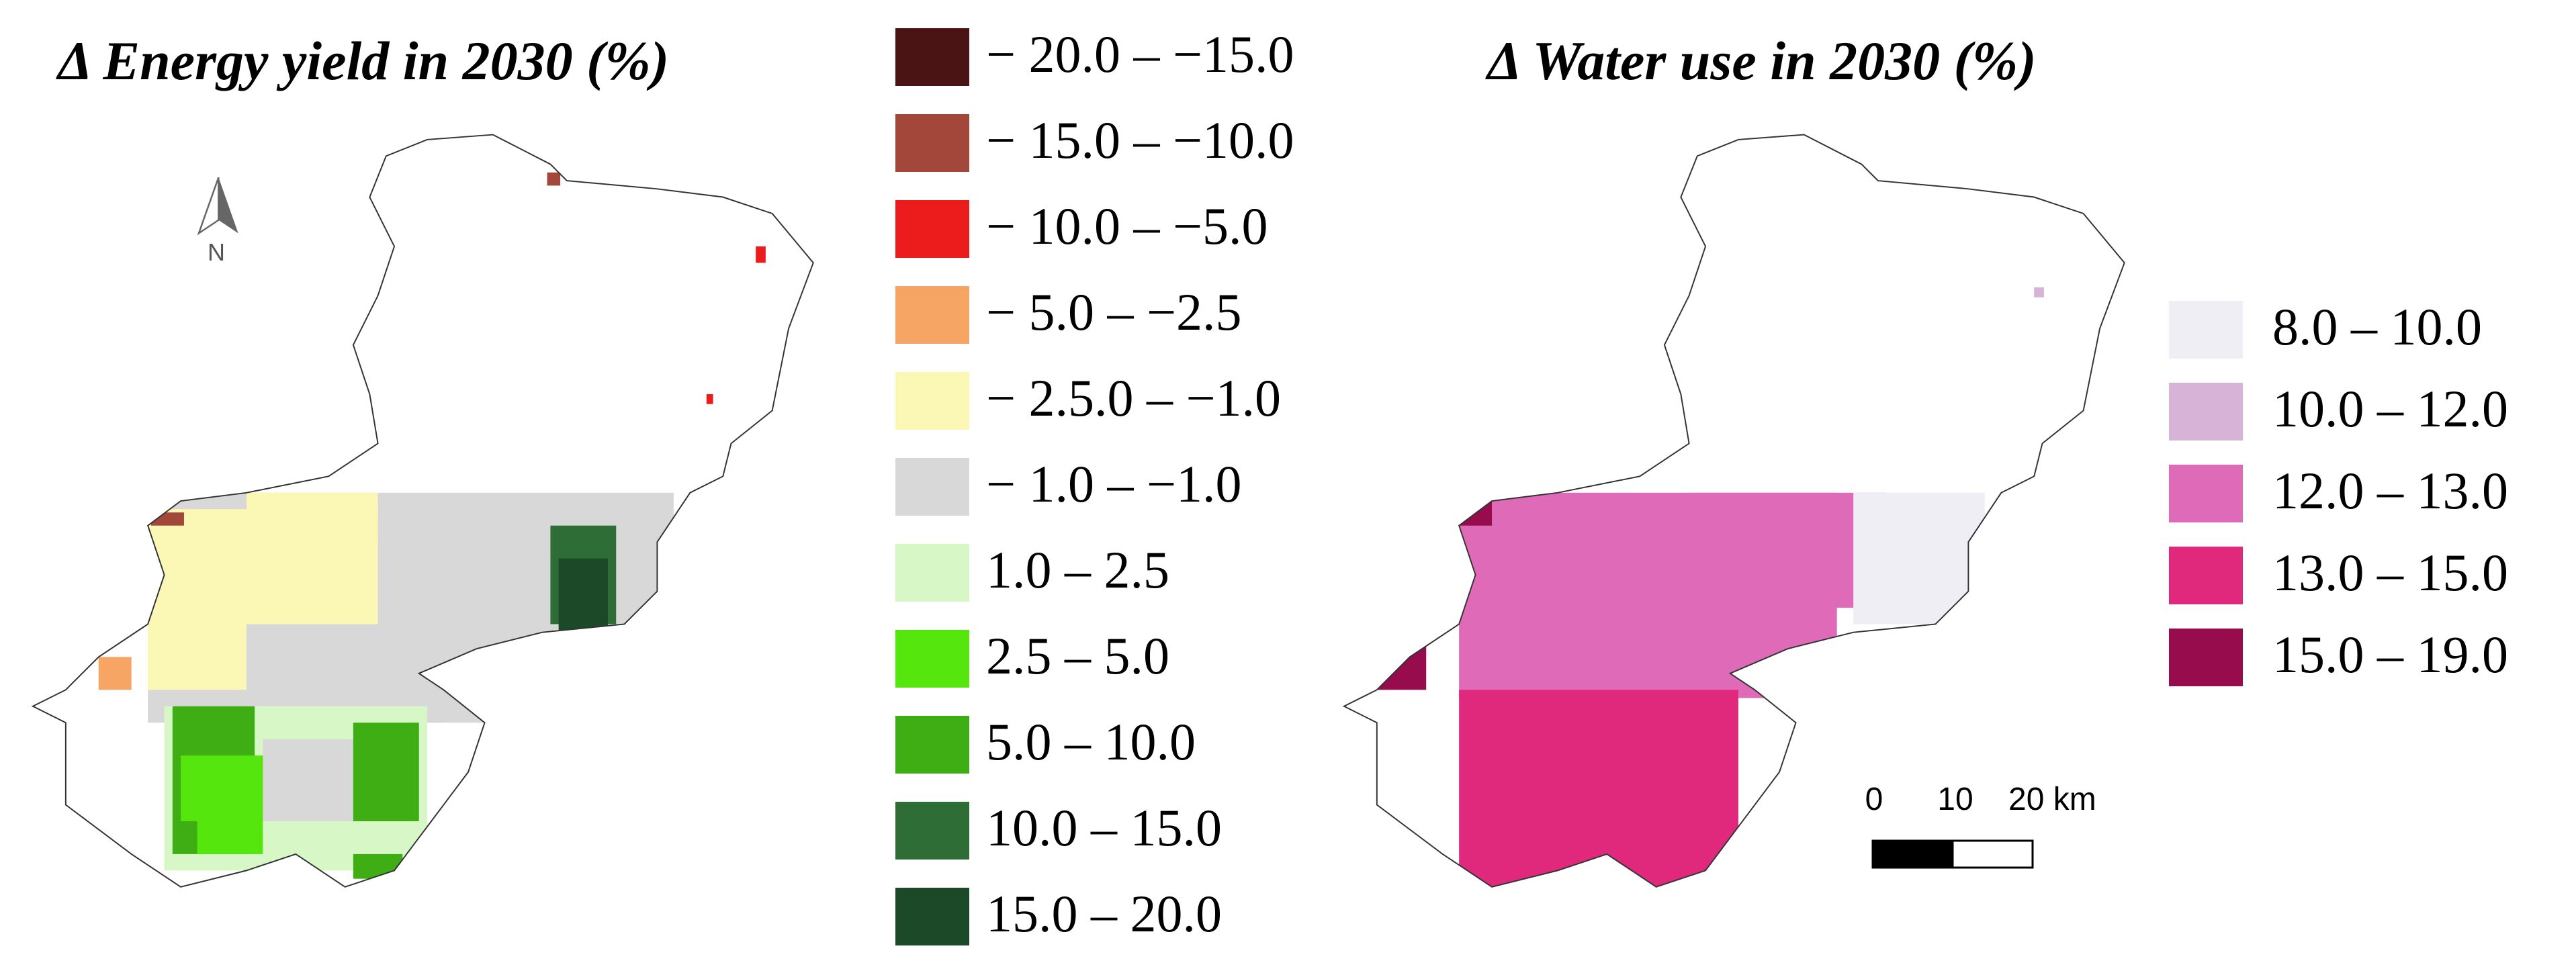 The image size is (2576, 973). I want to click on legend-label: 8.0 – 10.0, so click(2377, 326).